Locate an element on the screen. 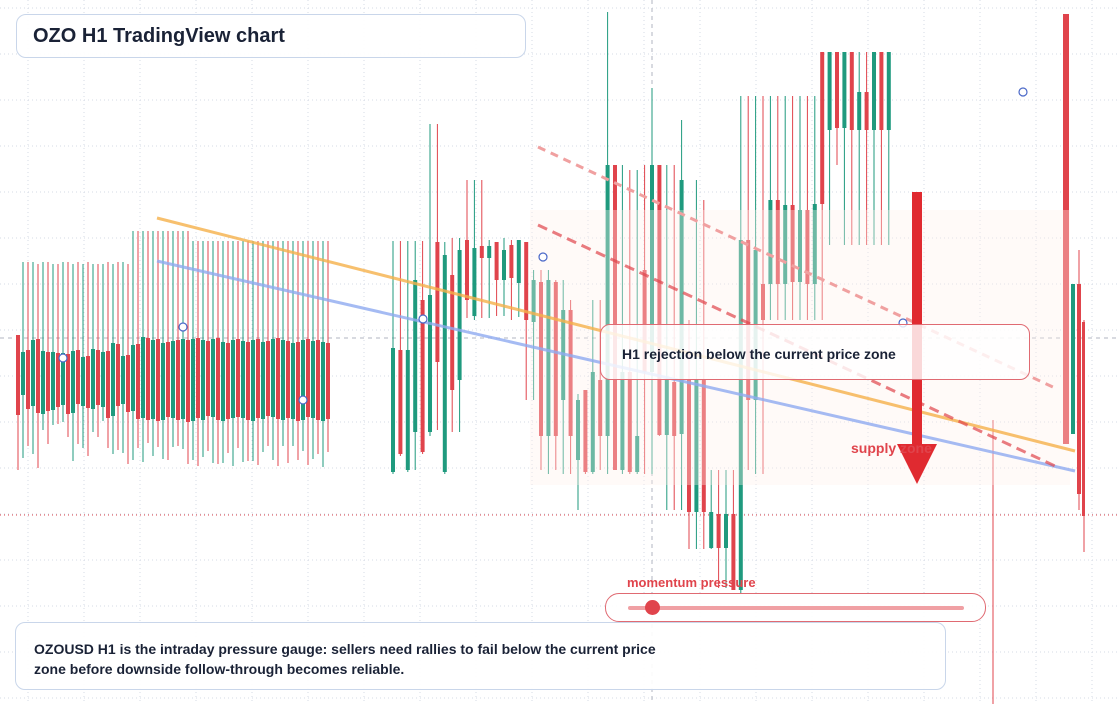 Image resolution: width=1120 pixels, height=704 pixels. chart-title: OZO H1 TradingView chart is located at coordinates (159, 36).